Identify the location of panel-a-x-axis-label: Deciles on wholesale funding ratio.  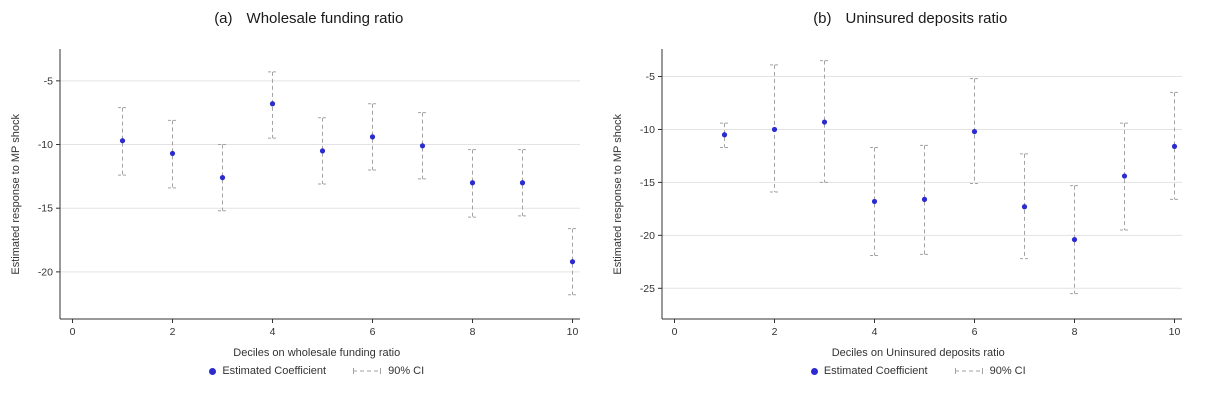
(317, 353).